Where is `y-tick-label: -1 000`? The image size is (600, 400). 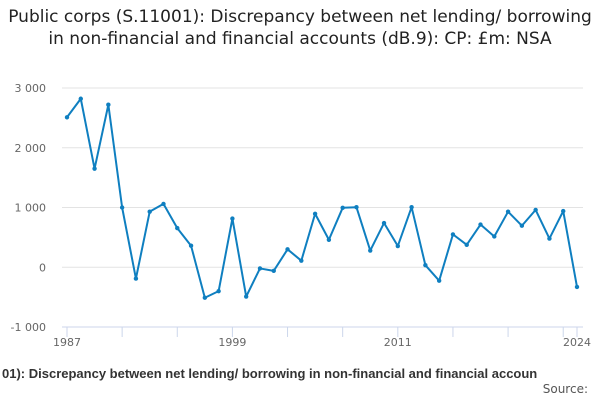
y-tick-label: -1 000 is located at coordinates (28, 327).